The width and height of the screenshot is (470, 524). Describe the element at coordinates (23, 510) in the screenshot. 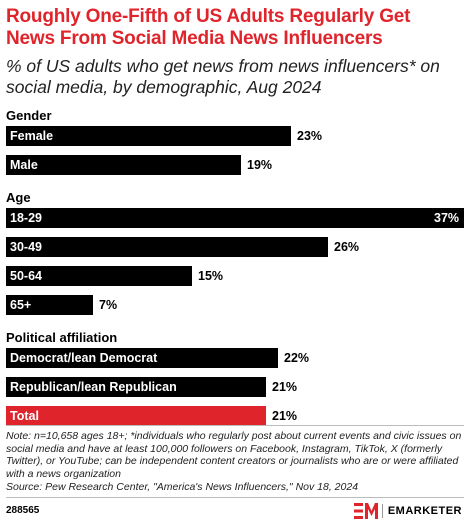

I see `chart-id: 288565` at that location.